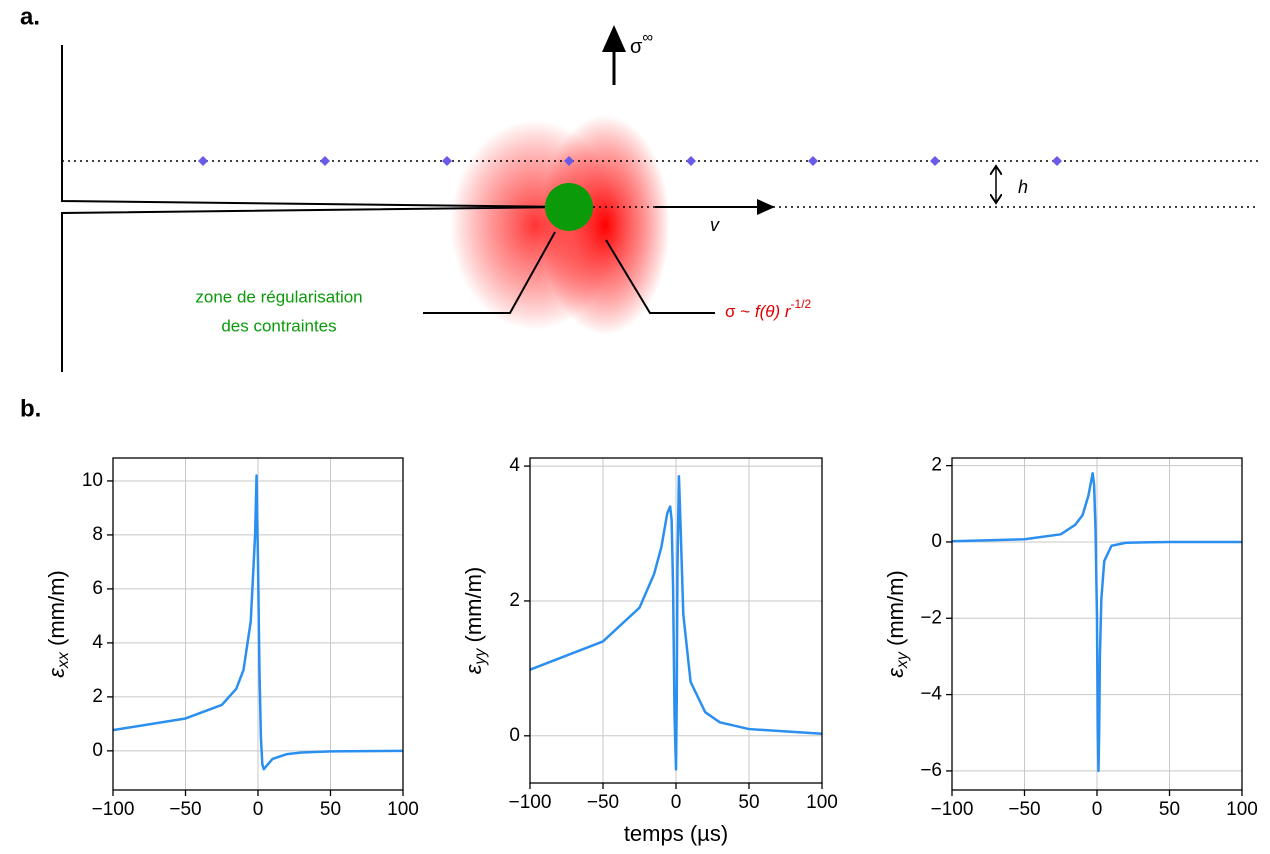 Image resolution: width=1270 pixels, height=854 pixels. I want to click on y-tick-label: 6, so click(97, 588).